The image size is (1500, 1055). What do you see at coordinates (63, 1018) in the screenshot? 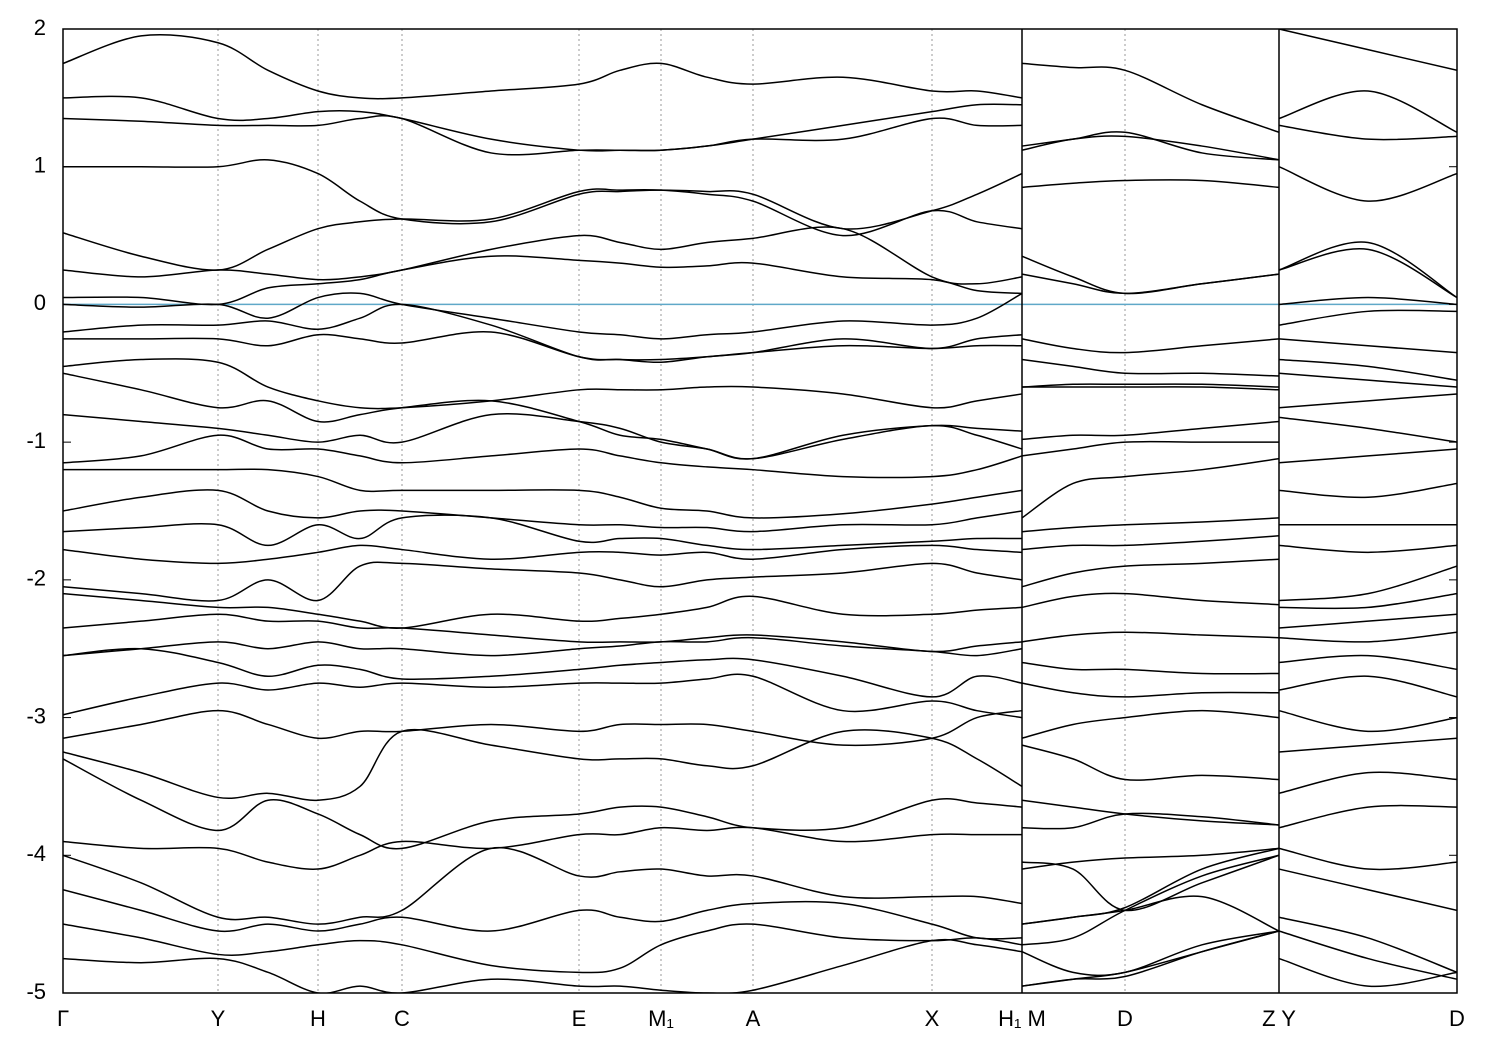
I see `x-tick-label: Γ` at bounding box center [63, 1018].